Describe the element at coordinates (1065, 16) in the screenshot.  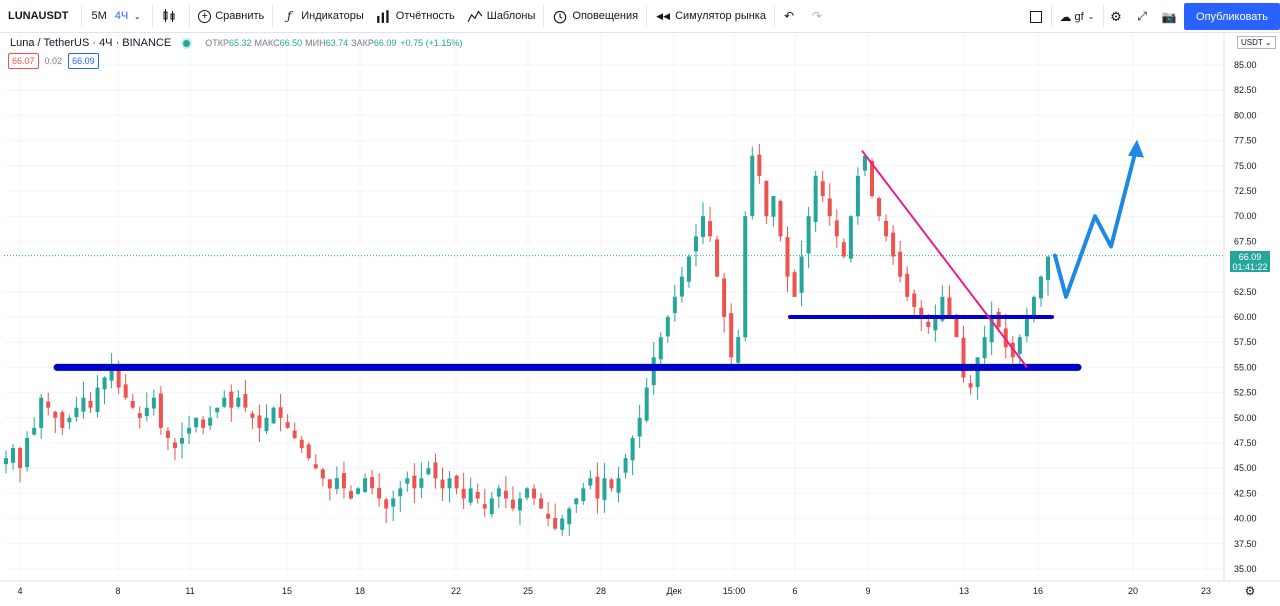
I see `cloud-icon: ☁` at that location.